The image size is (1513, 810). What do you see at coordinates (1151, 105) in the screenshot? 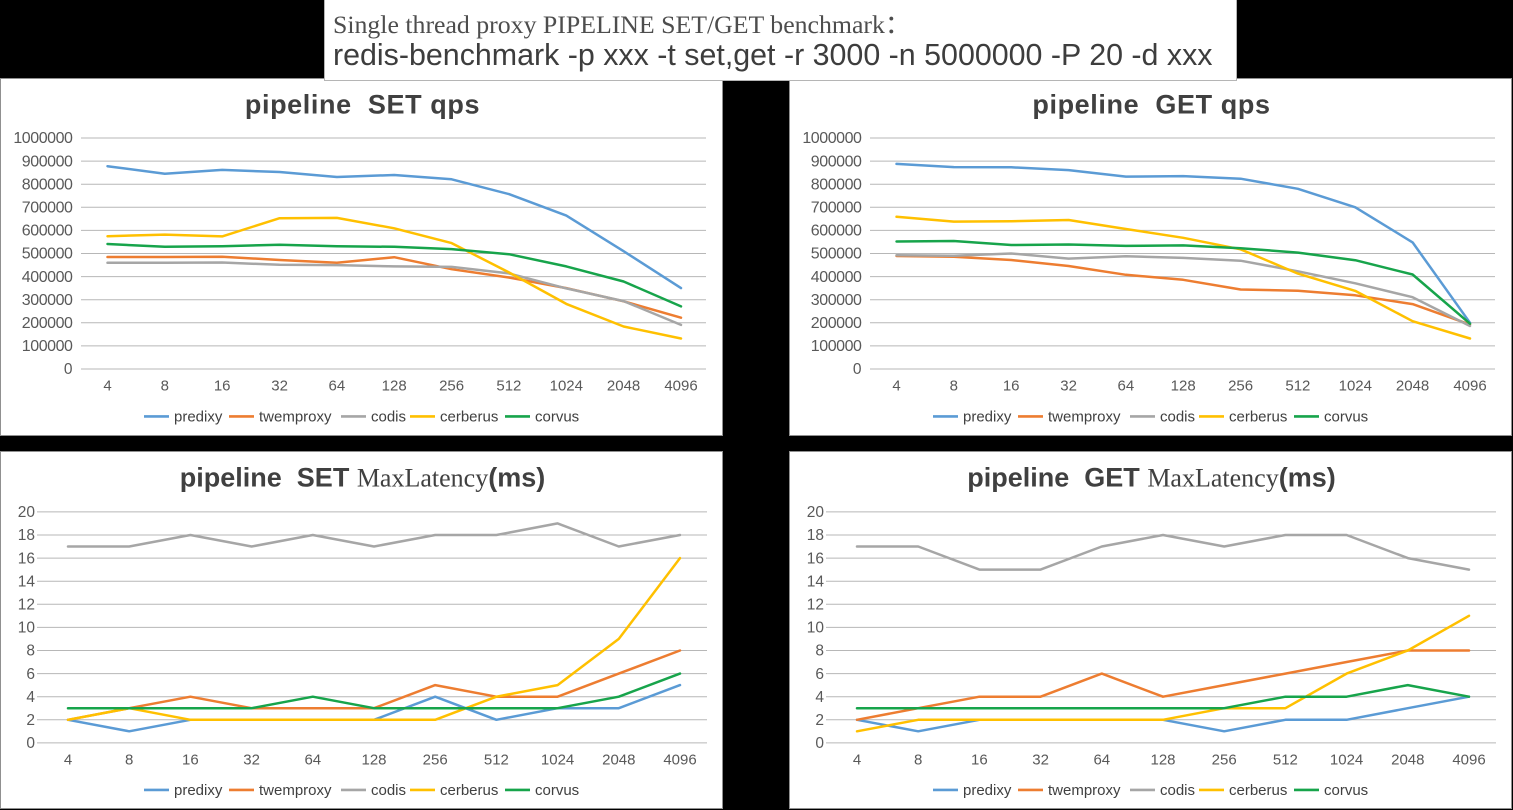
I see `svg-text: pipeline GET qps` at bounding box center [1151, 105].